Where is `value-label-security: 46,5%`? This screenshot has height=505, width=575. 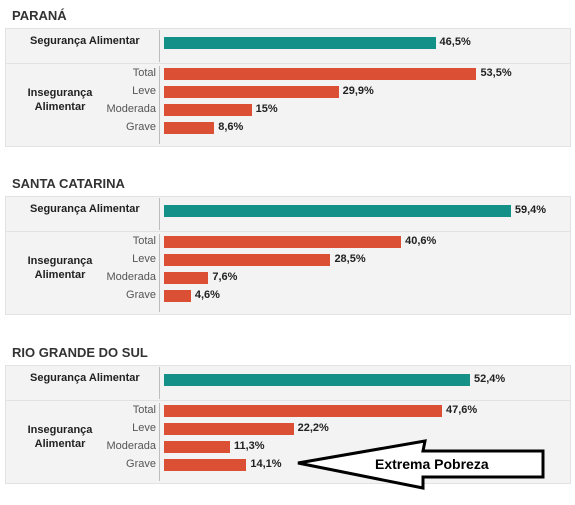
value-label-security: 46,5% is located at coordinates (455, 42).